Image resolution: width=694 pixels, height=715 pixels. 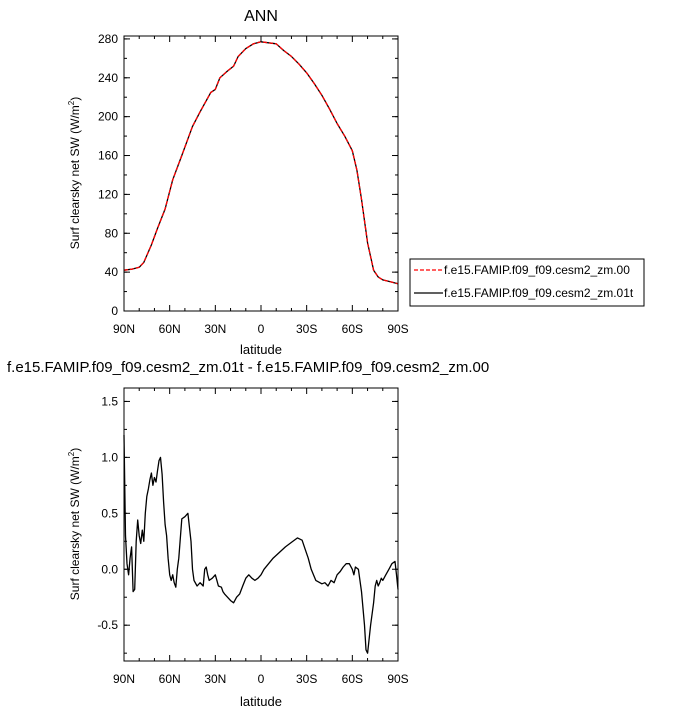 What do you see at coordinates (306, 679) in the screenshot?
I see `bottom-panel-x-tick-label: 30S` at bounding box center [306, 679].